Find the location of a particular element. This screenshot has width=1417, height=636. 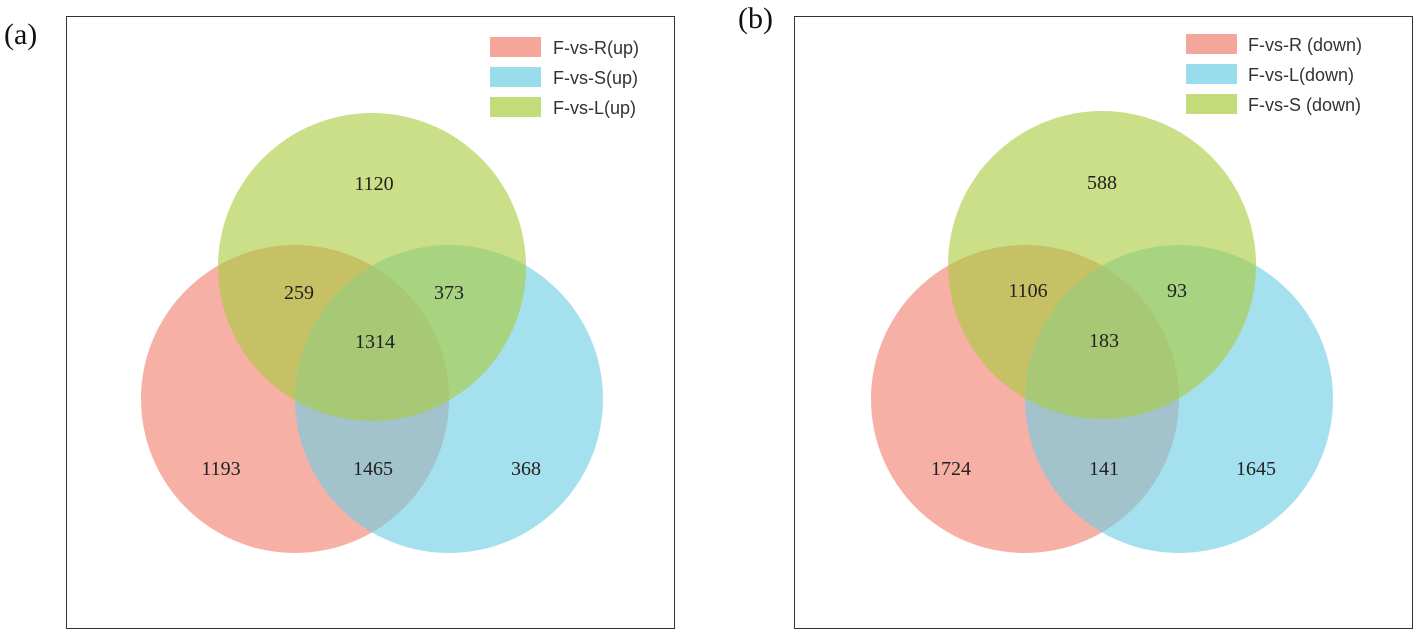

region-top-only-a: 1120 is located at coordinates (373, 184).